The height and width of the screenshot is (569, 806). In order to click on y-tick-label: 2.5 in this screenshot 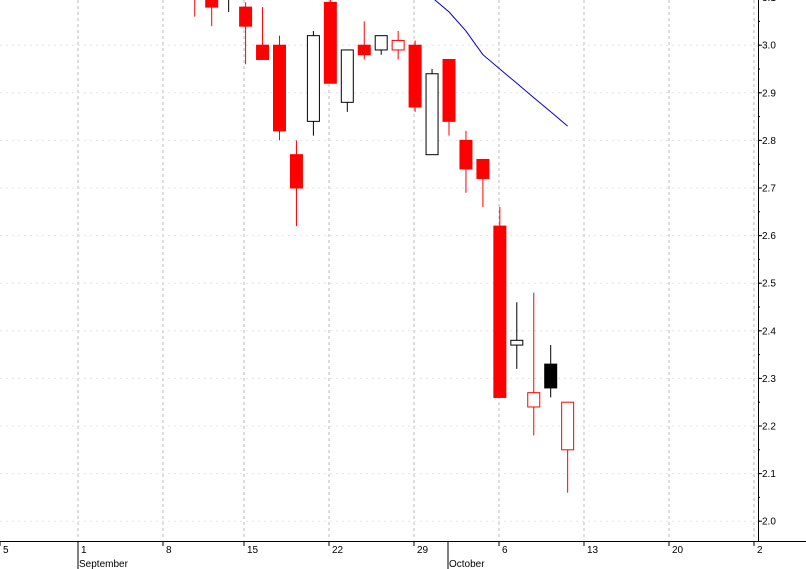, I will do `click(769, 284)`.